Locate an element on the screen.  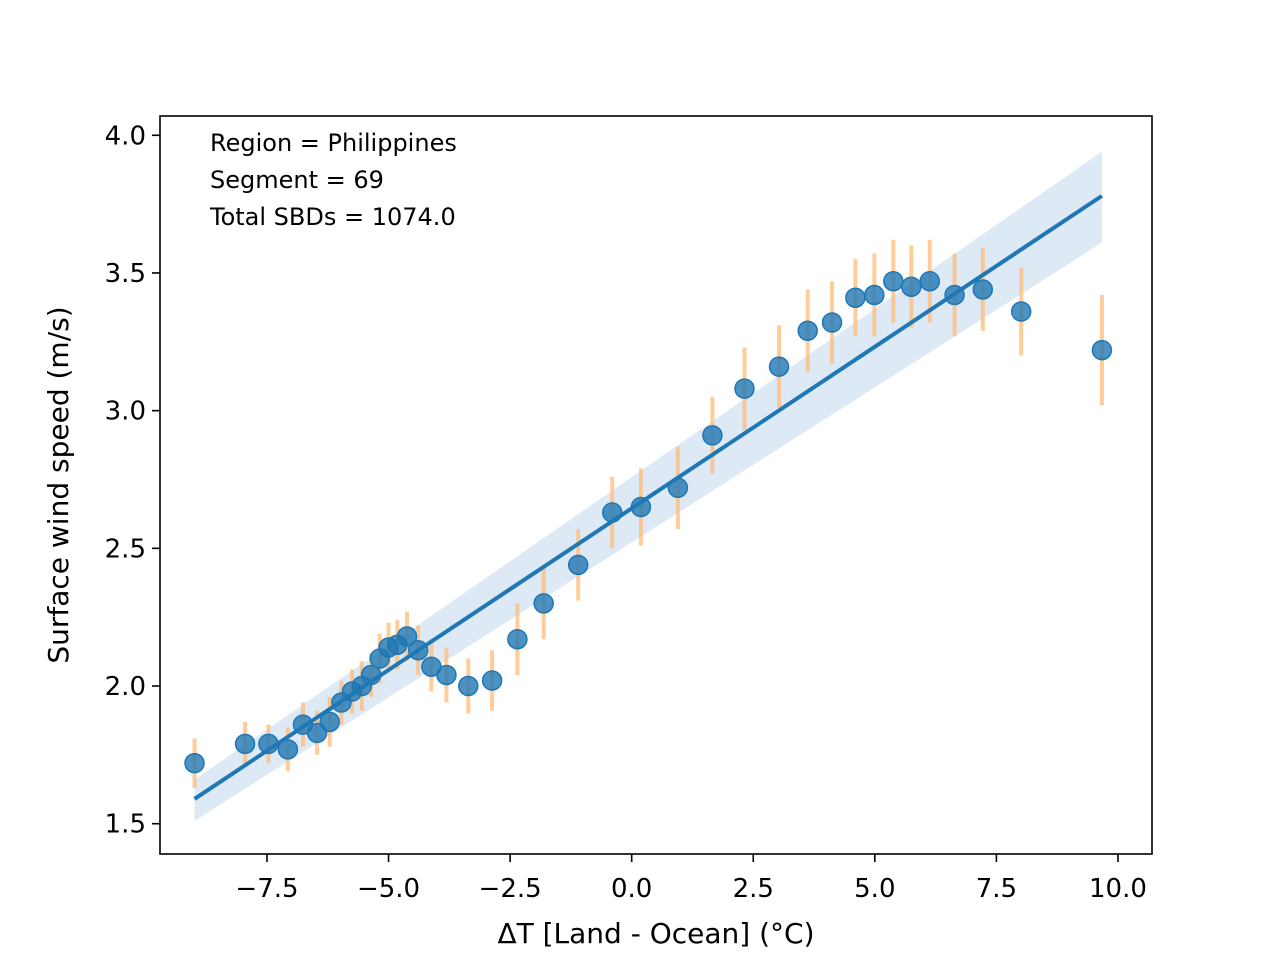
y-axis-ticks: 1.5 2.0 2.5 3.0 3.5 4.0 is located at coordinates (132, 480).